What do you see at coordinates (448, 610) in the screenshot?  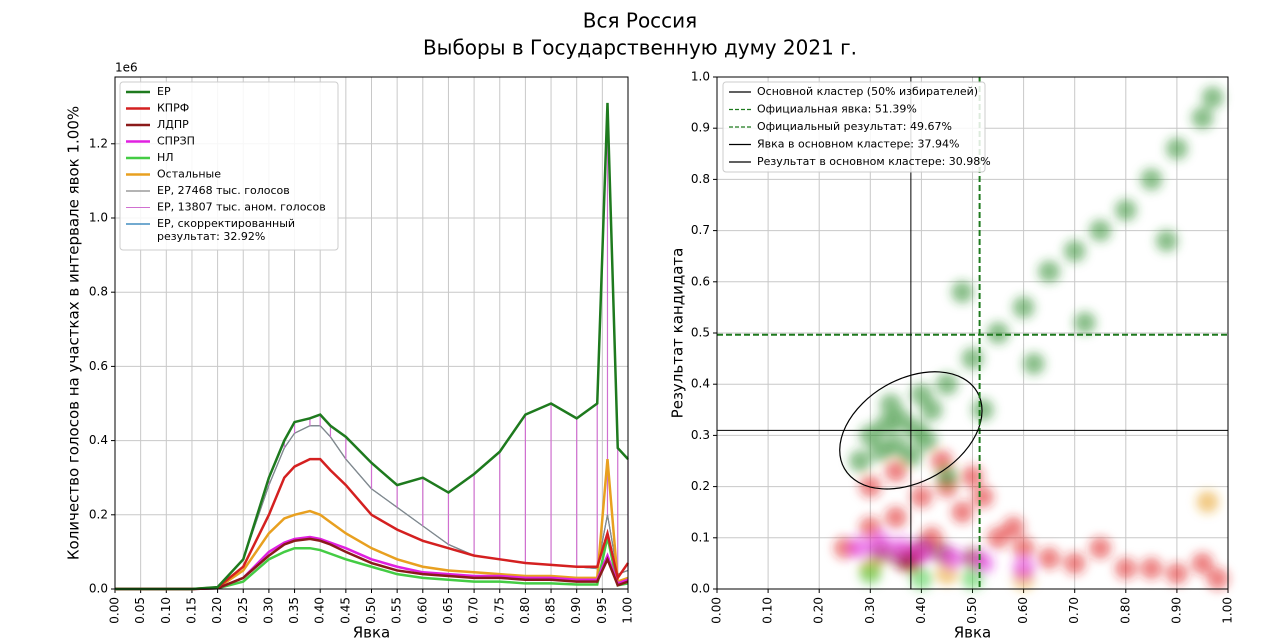 I see `x-tick-label: 0.65` at bounding box center [448, 610].